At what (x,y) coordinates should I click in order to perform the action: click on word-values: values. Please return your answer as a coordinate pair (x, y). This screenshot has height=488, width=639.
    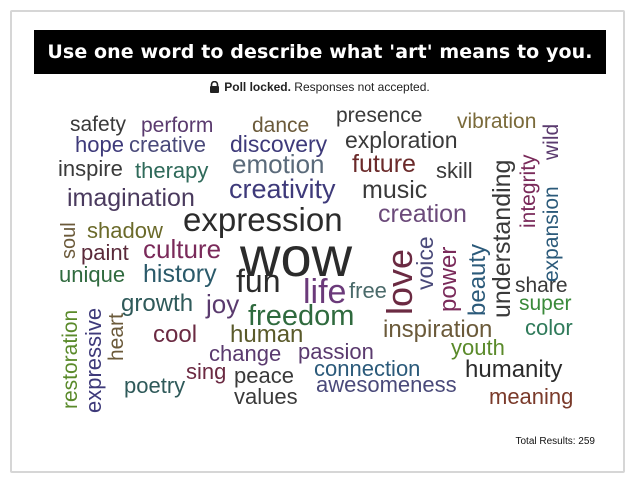
    Looking at the image, I should click on (266, 396).